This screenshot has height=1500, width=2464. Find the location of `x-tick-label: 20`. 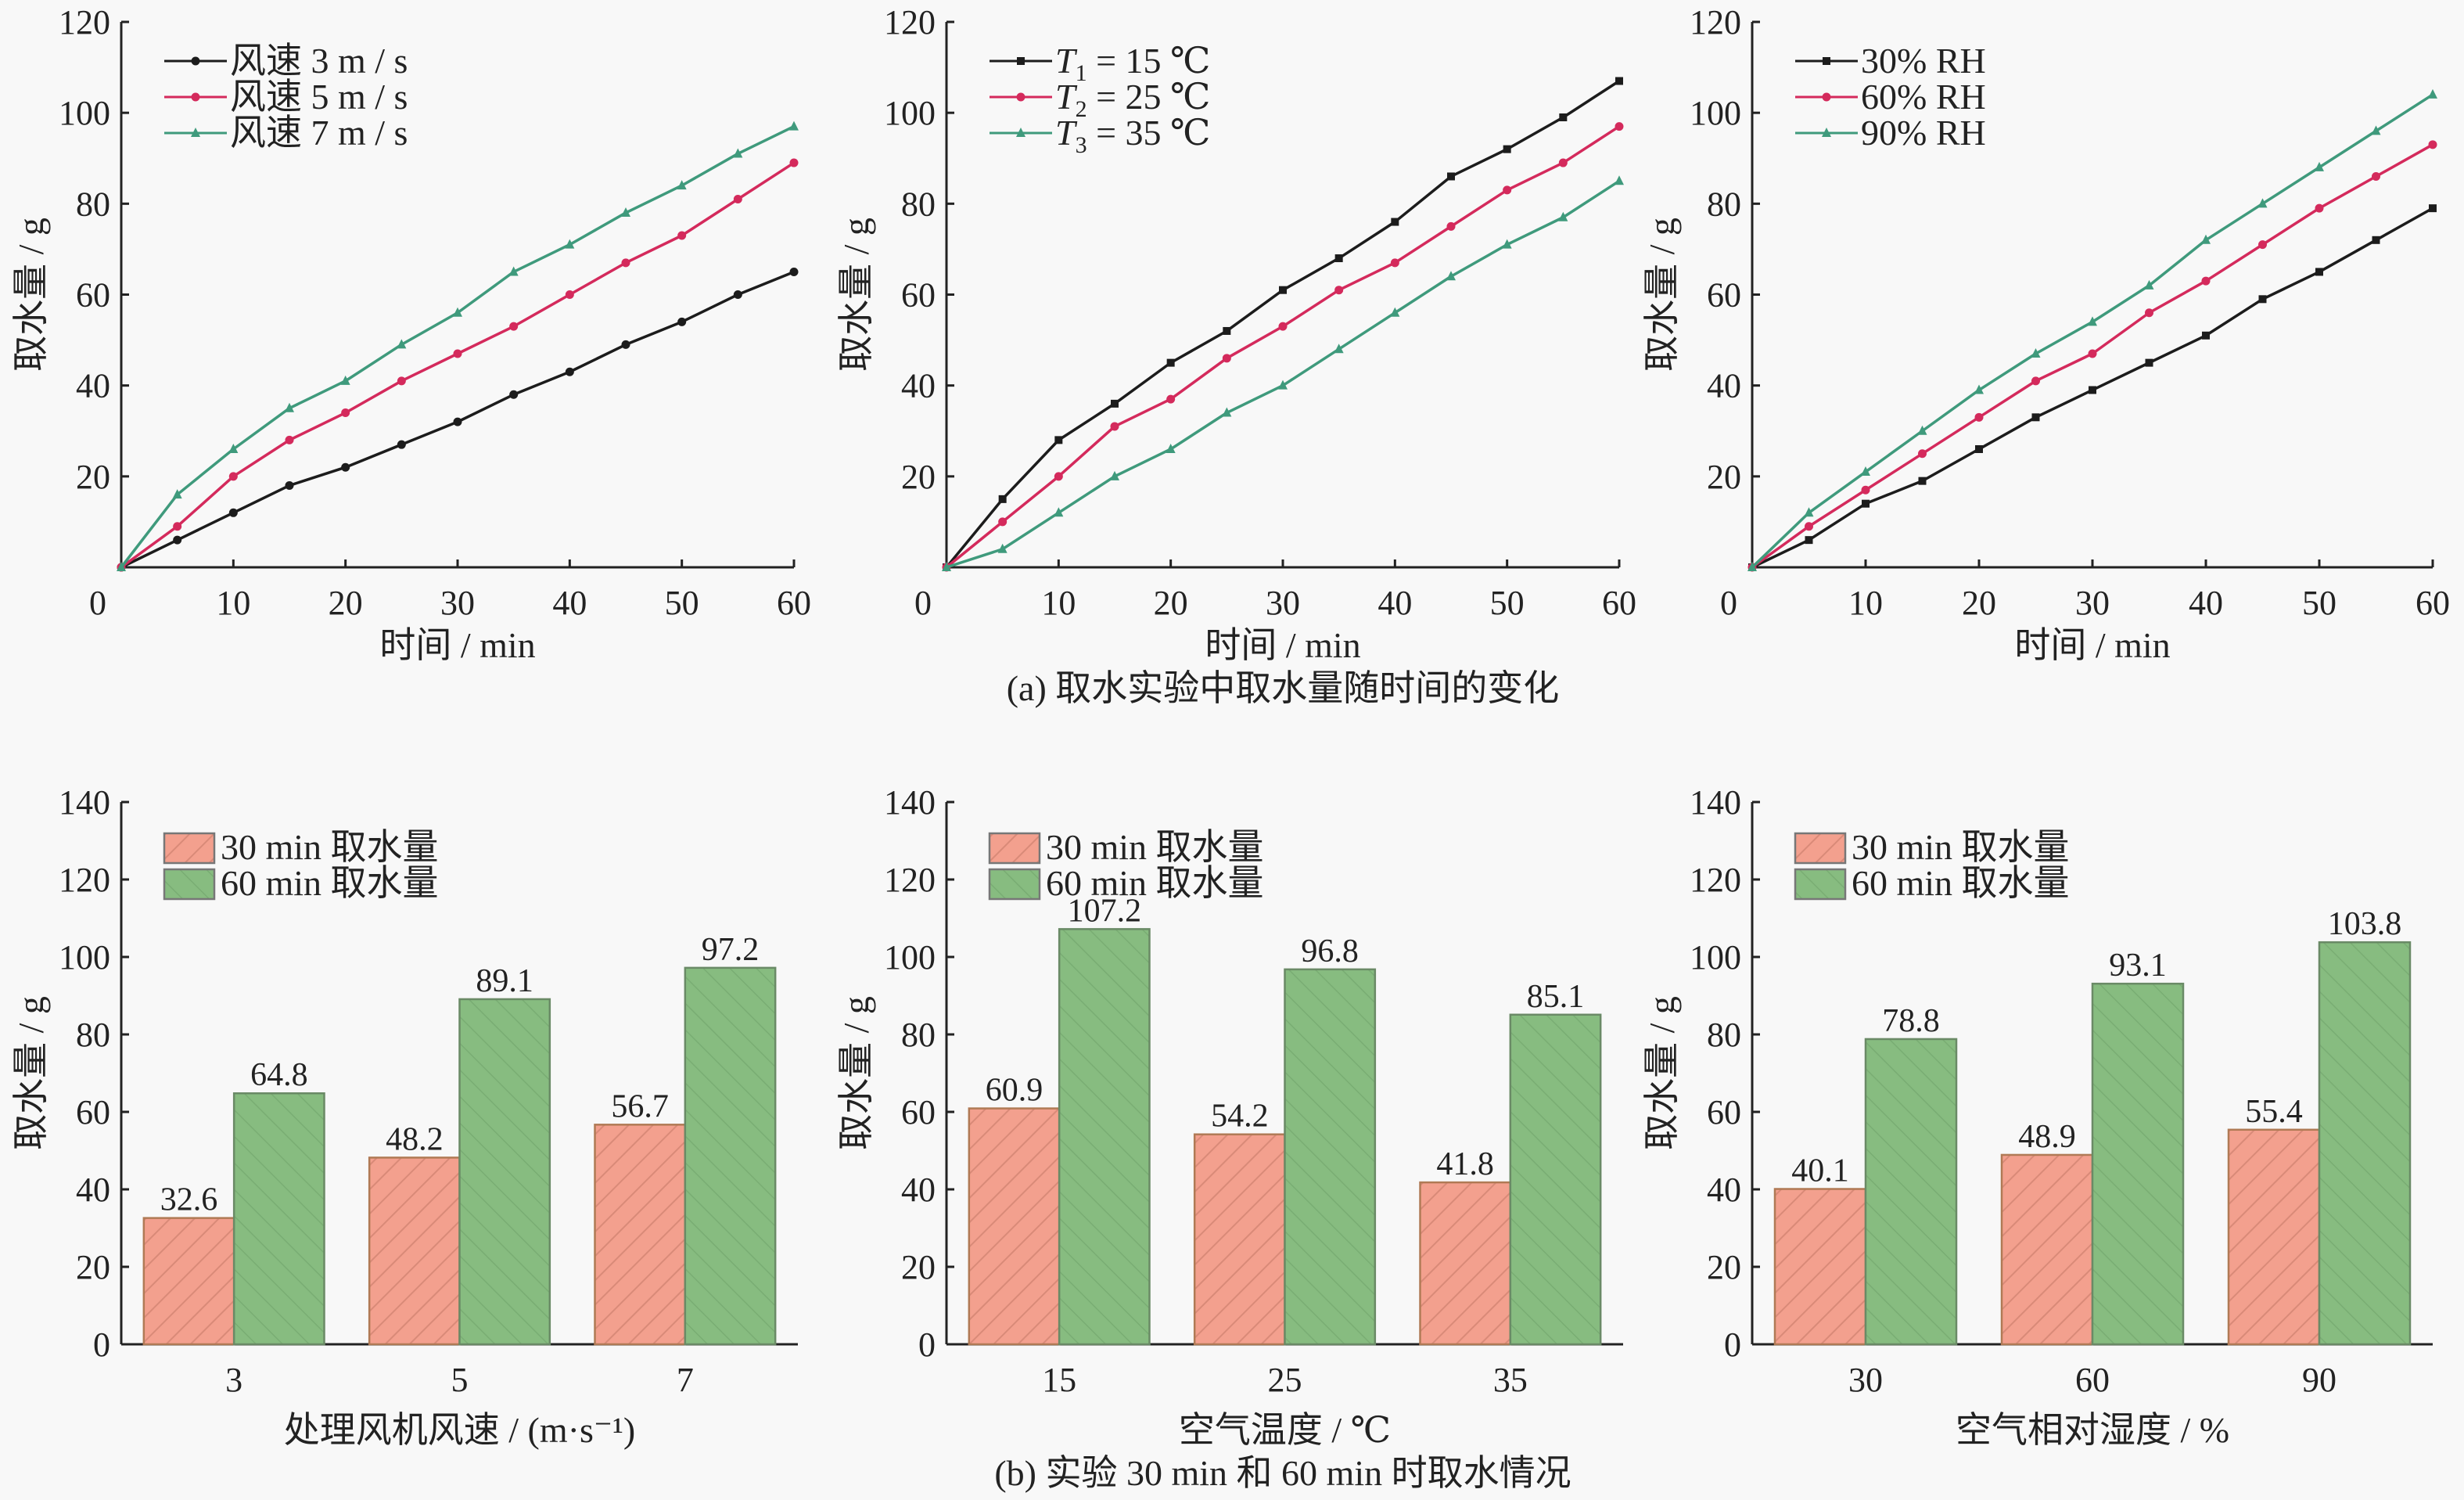

x-tick-label: 20 is located at coordinates (1979, 603).